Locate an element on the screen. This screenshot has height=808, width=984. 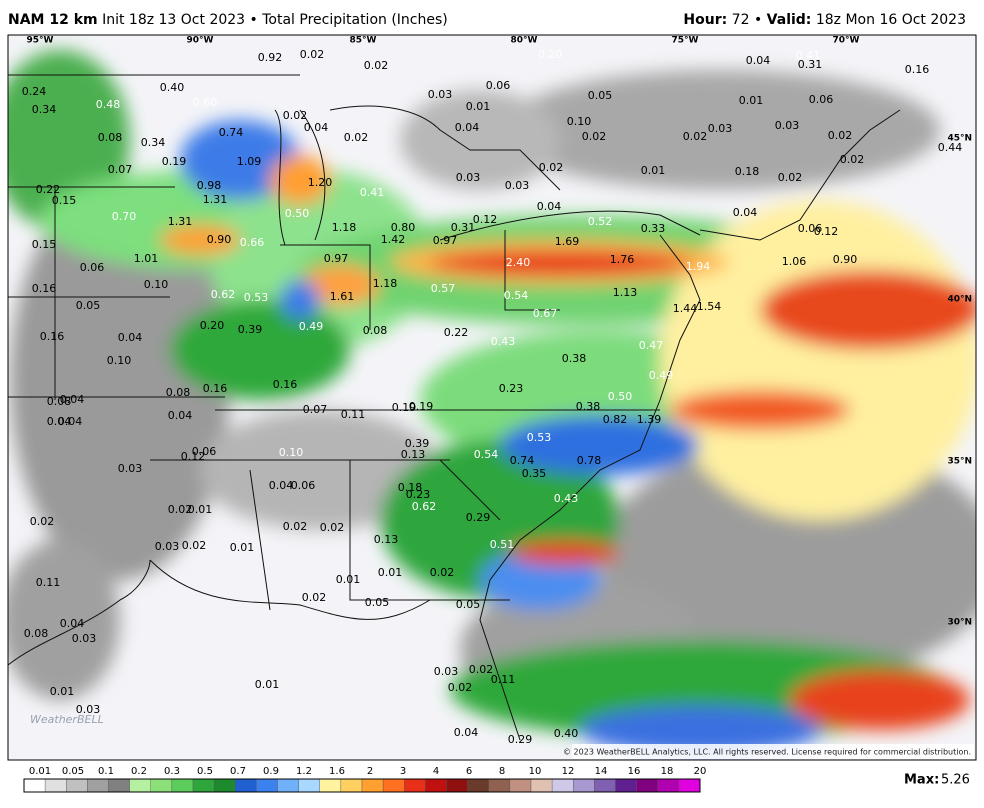
point-value: 1.13 is located at coordinates (625, 292).